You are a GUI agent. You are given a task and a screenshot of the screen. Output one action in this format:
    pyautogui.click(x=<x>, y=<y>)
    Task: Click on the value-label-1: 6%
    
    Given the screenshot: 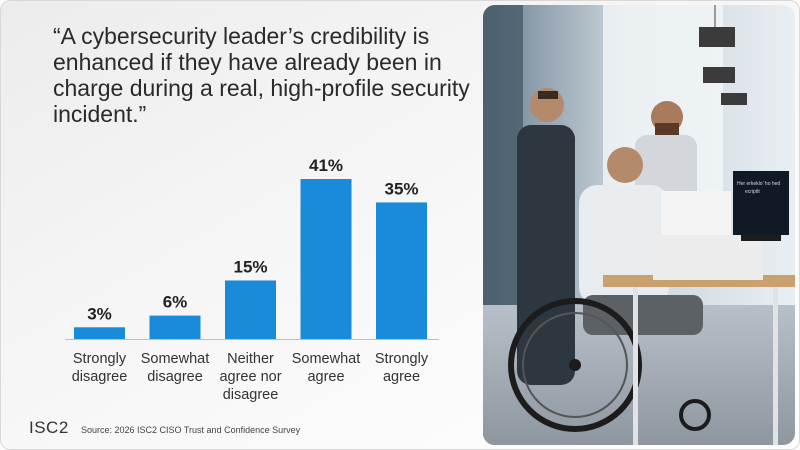 What is the action you would take?
    pyautogui.click(x=175, y=302)
    